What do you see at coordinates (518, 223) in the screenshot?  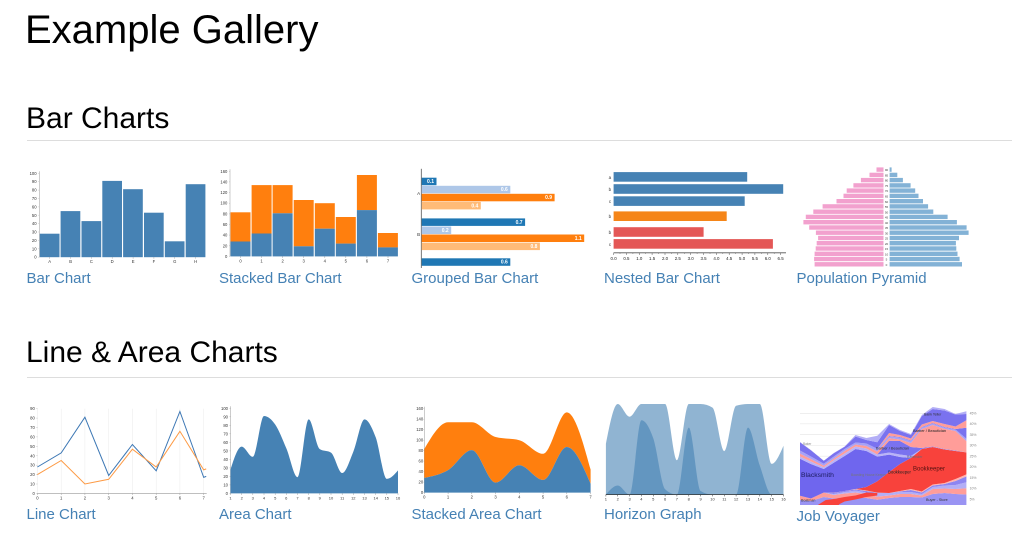 I see `svg-text: 0.7` at bounding box center [518, 223].